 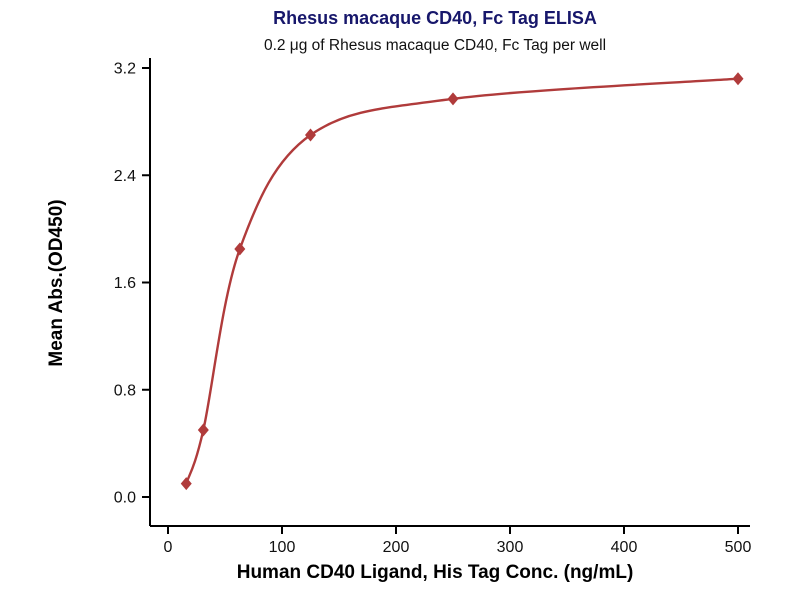 What do you see at coordinates (125, 283) in the screenshot?
I see `y-tick-label: 1.6` at bounding box center [125, 283].